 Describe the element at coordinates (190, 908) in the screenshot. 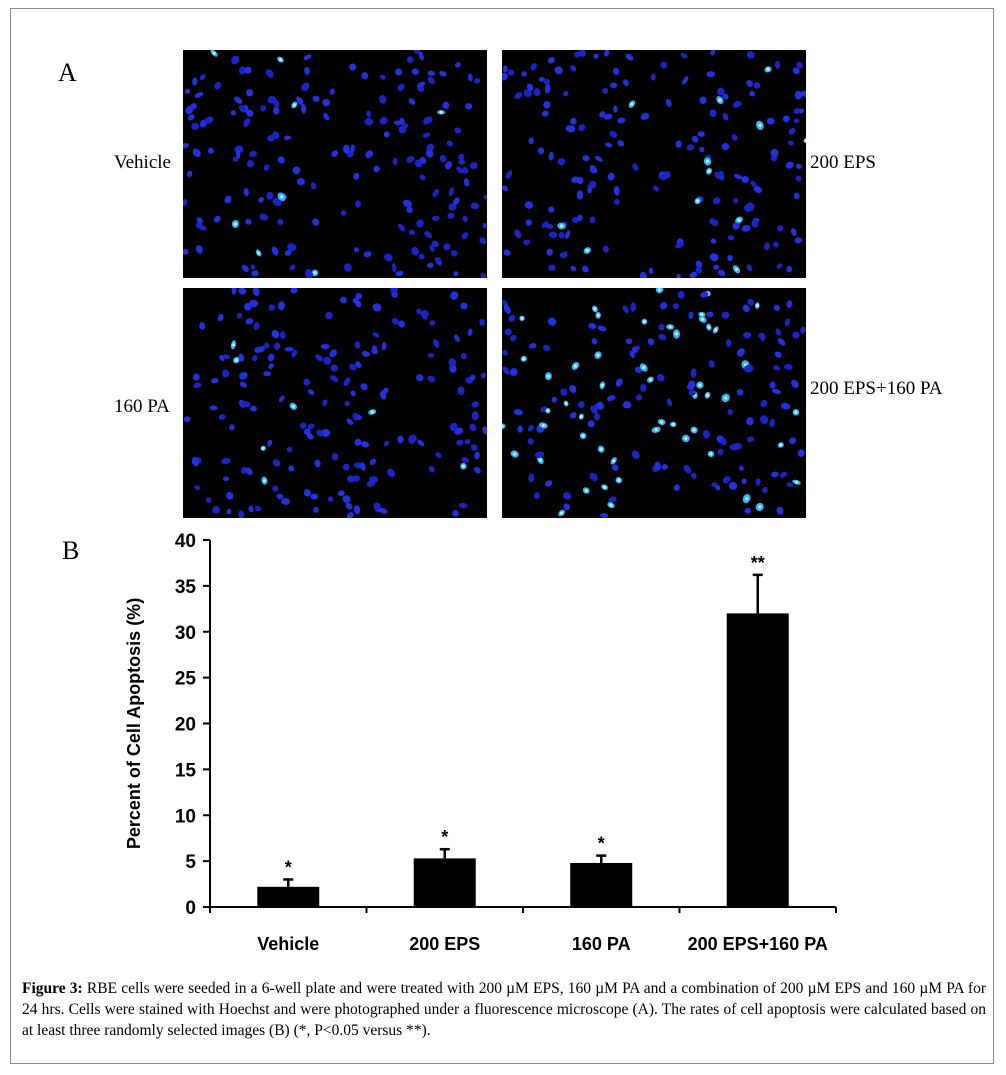

I see `y-tick-label: 0` at that location.